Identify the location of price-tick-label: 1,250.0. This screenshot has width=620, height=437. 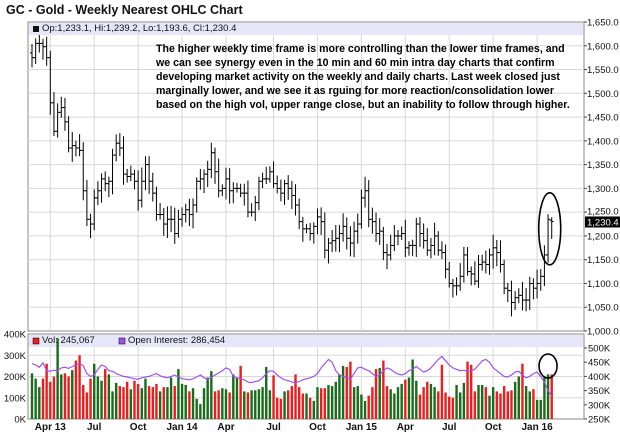
(603, 211).